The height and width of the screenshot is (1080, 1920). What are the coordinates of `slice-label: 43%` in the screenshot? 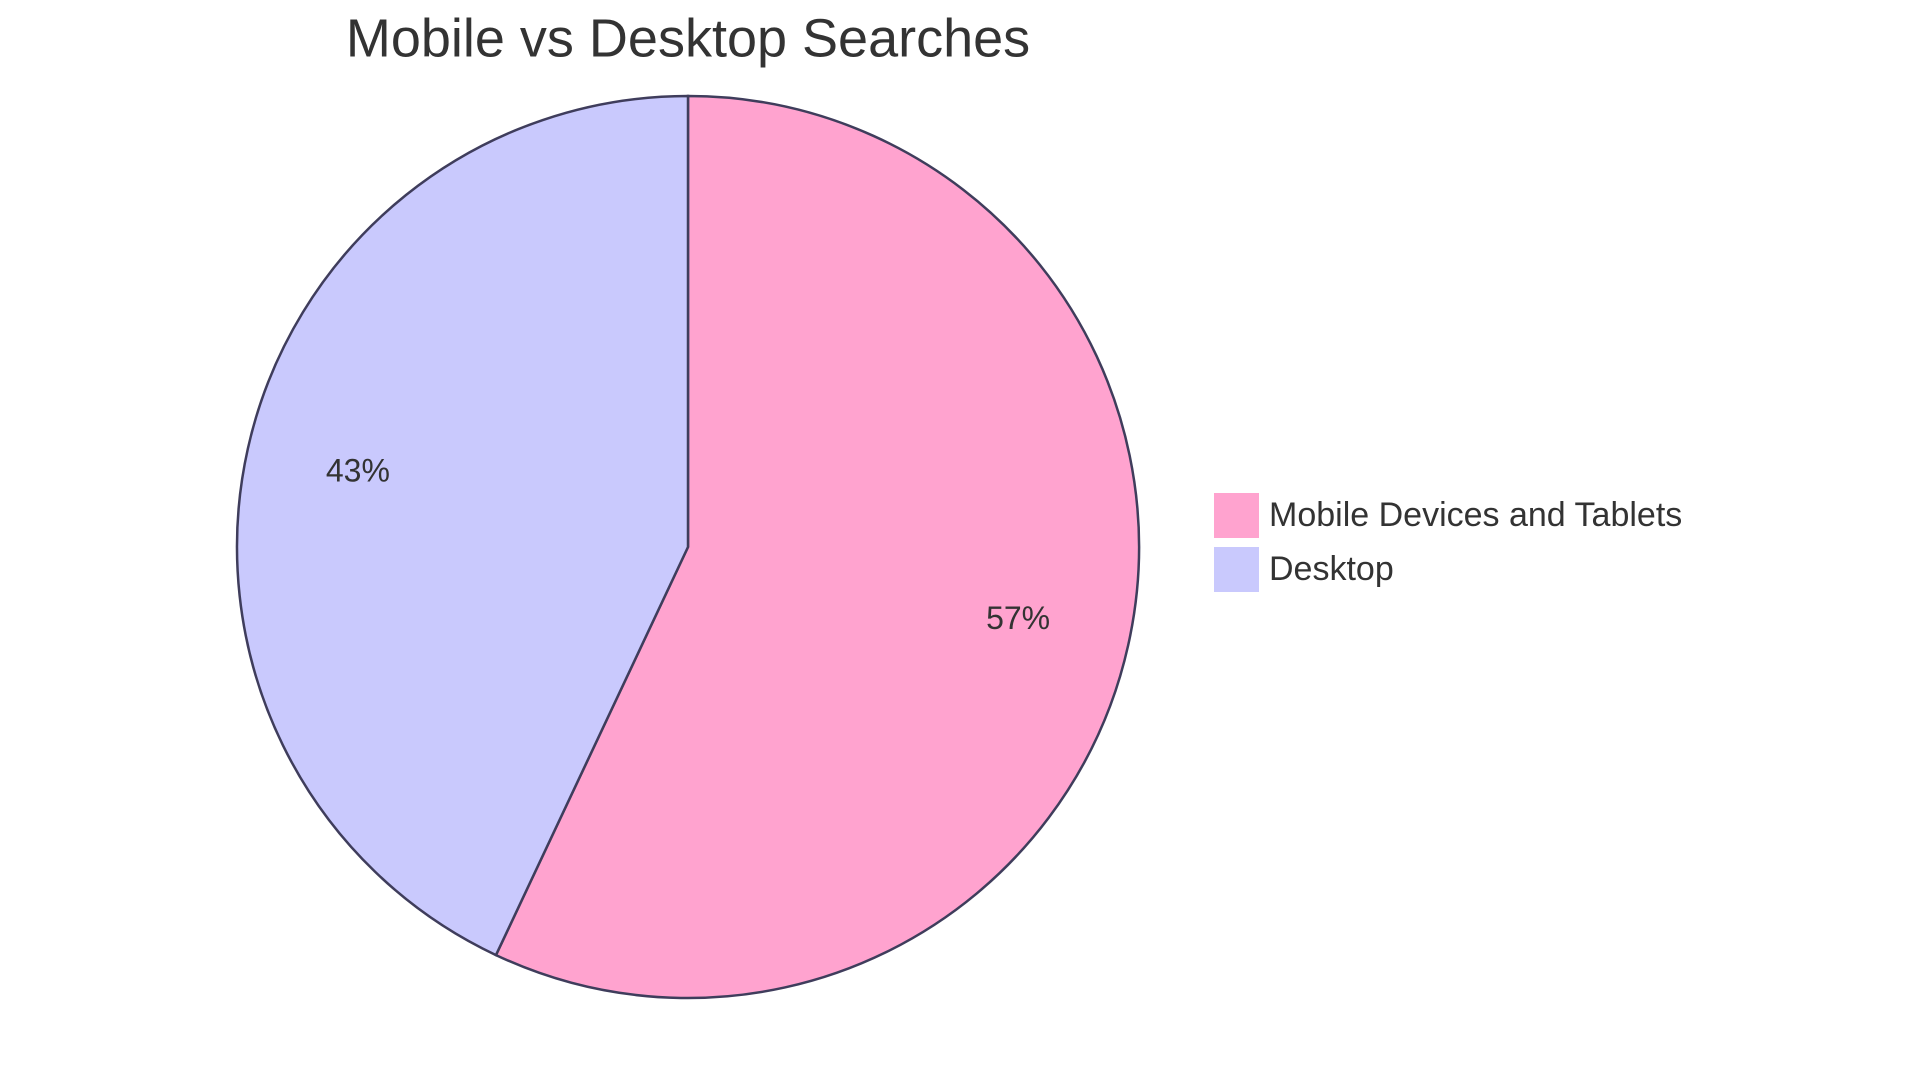 It's located at (358, 471).